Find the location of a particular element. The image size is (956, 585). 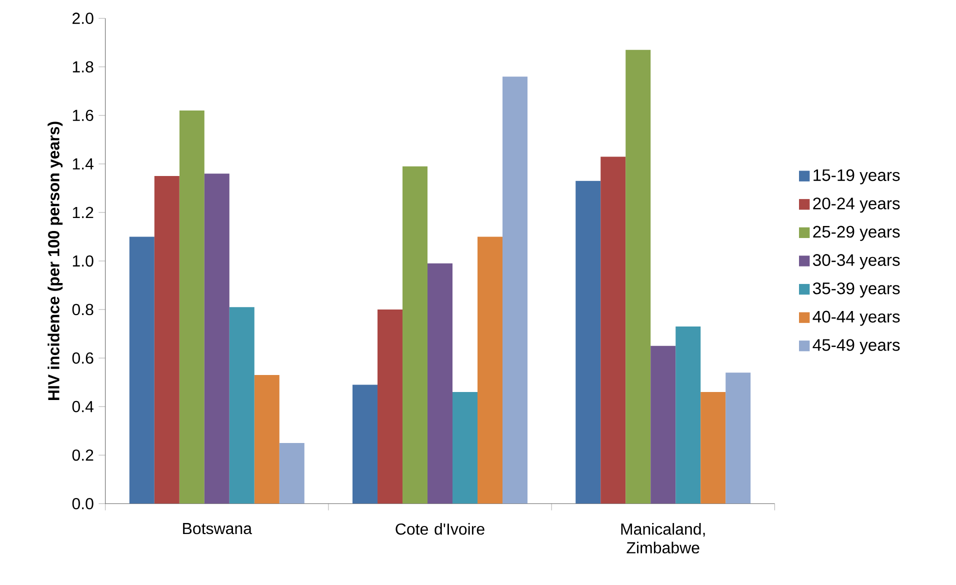

y-tick-label: 0.4 is located at coordinates (83, 406).